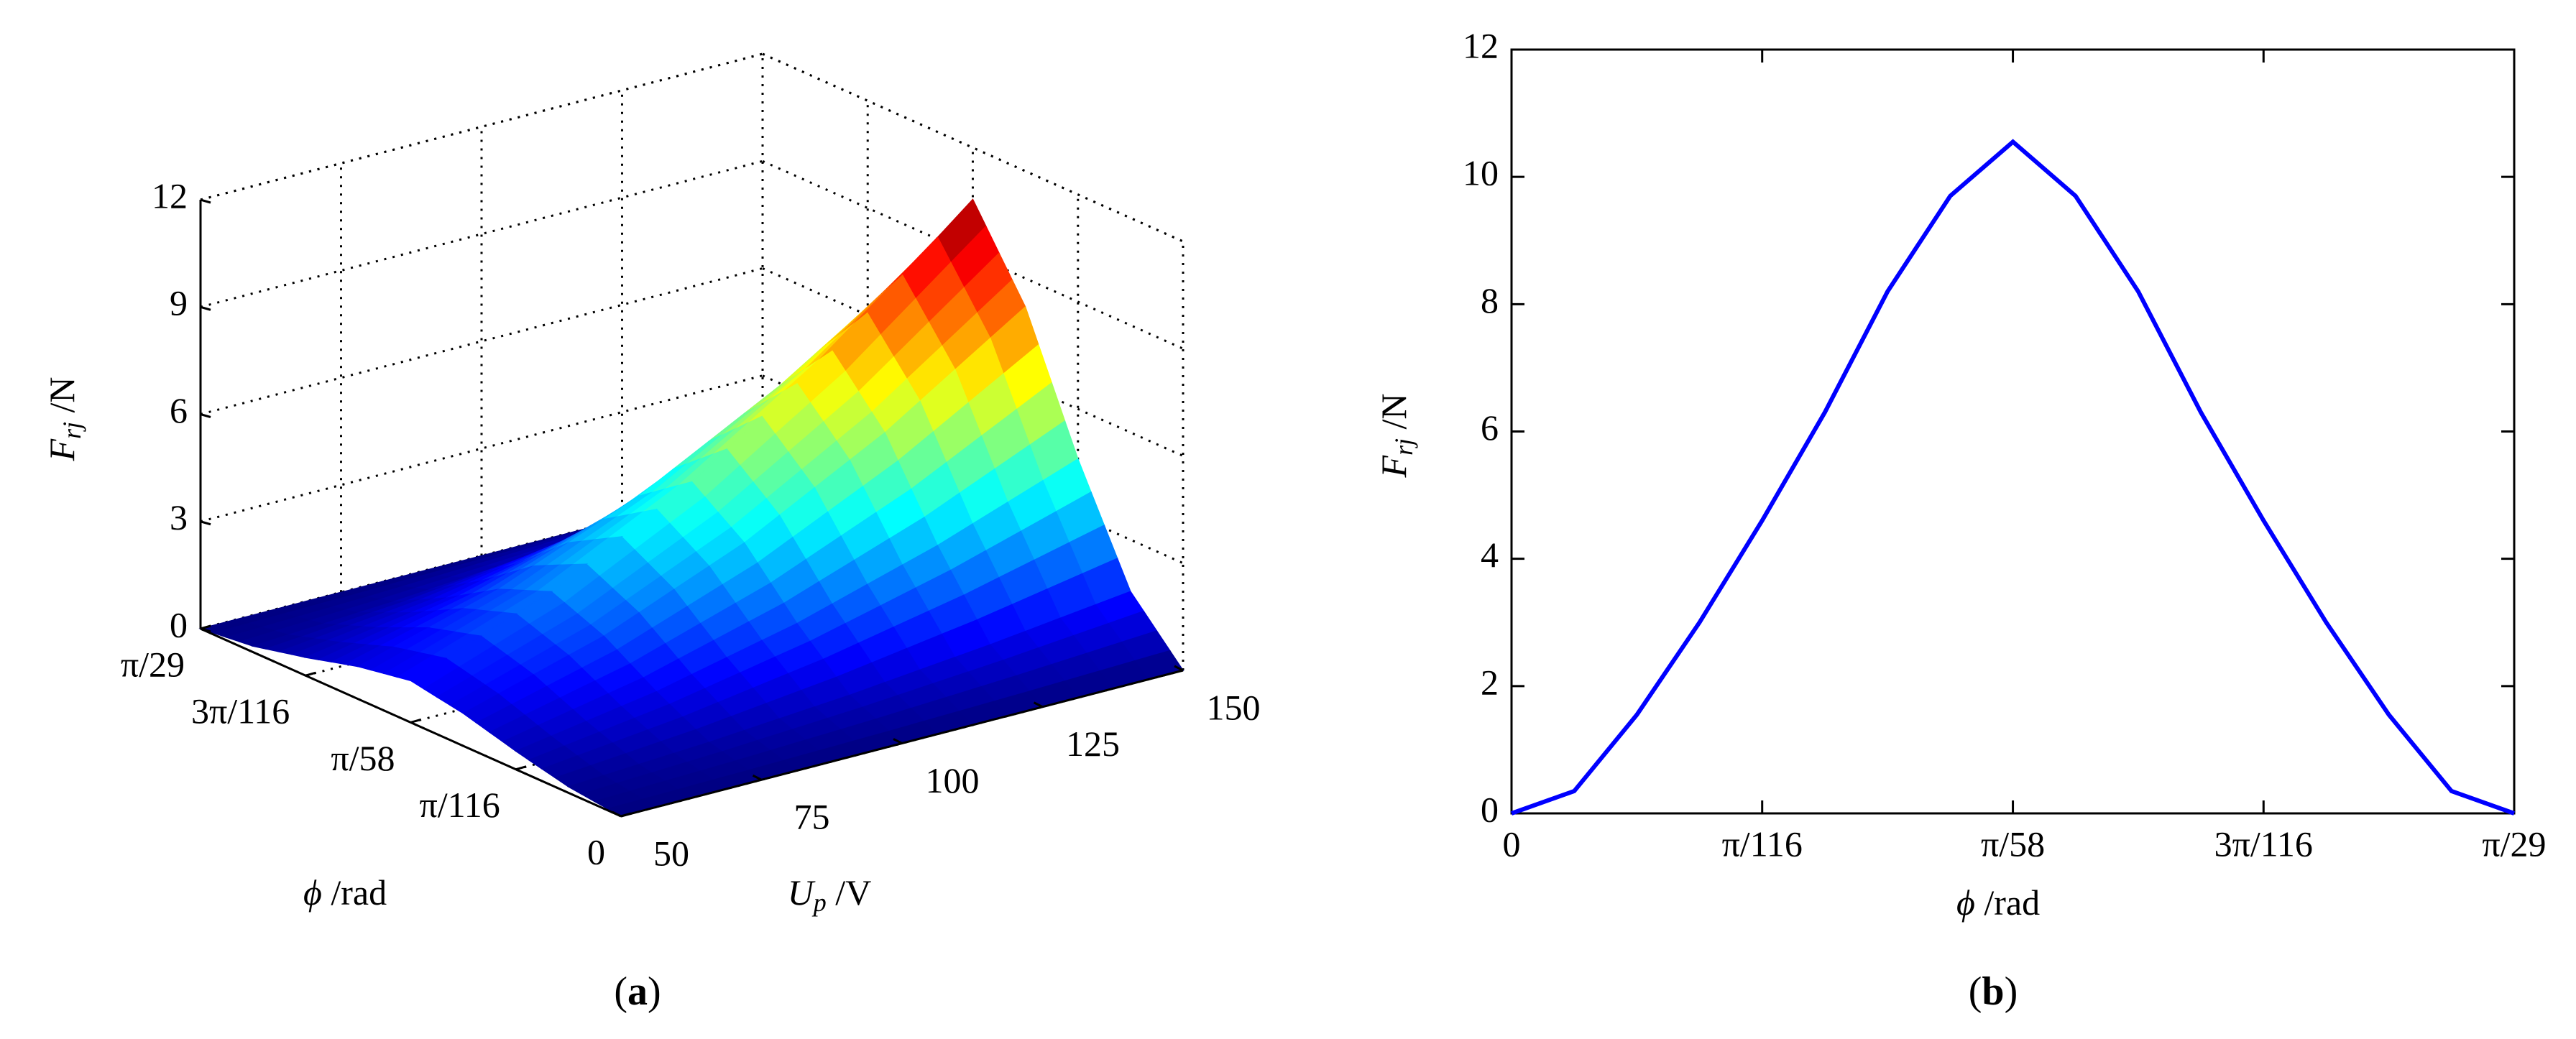 The height and width of the screenshot is (1039, 2576). I want to click on caption: (a), so click(637, 991).